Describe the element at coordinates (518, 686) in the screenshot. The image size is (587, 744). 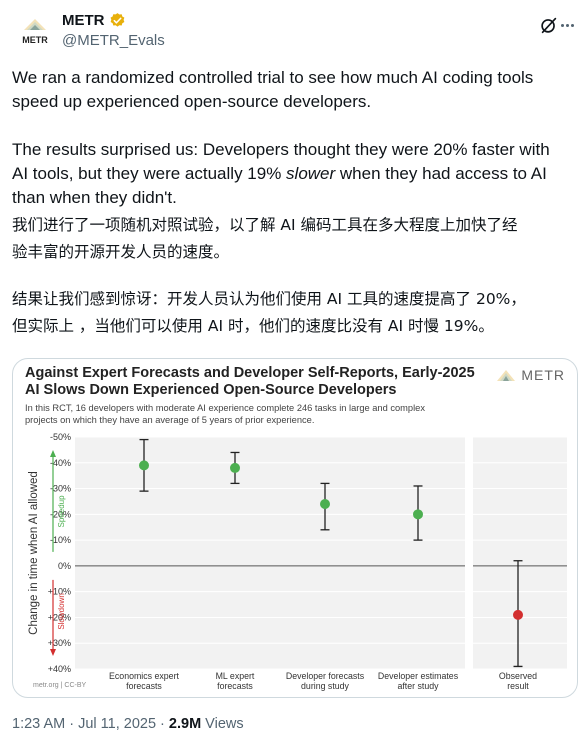
I see `x-category-label: result` at that location.